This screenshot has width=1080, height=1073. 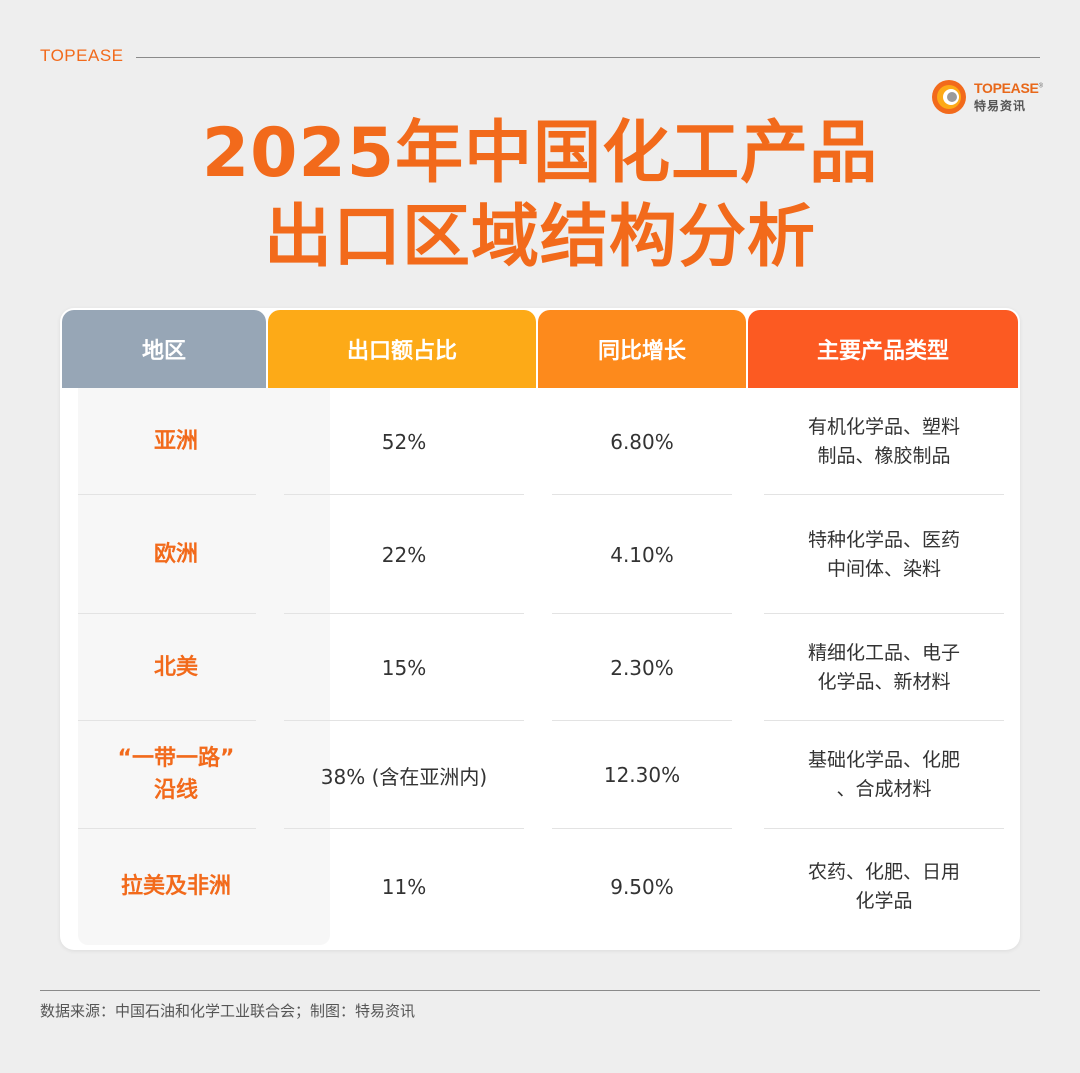 I want to click on title-line-1: 2025年中国化工产品, so click(x=540, y=153).